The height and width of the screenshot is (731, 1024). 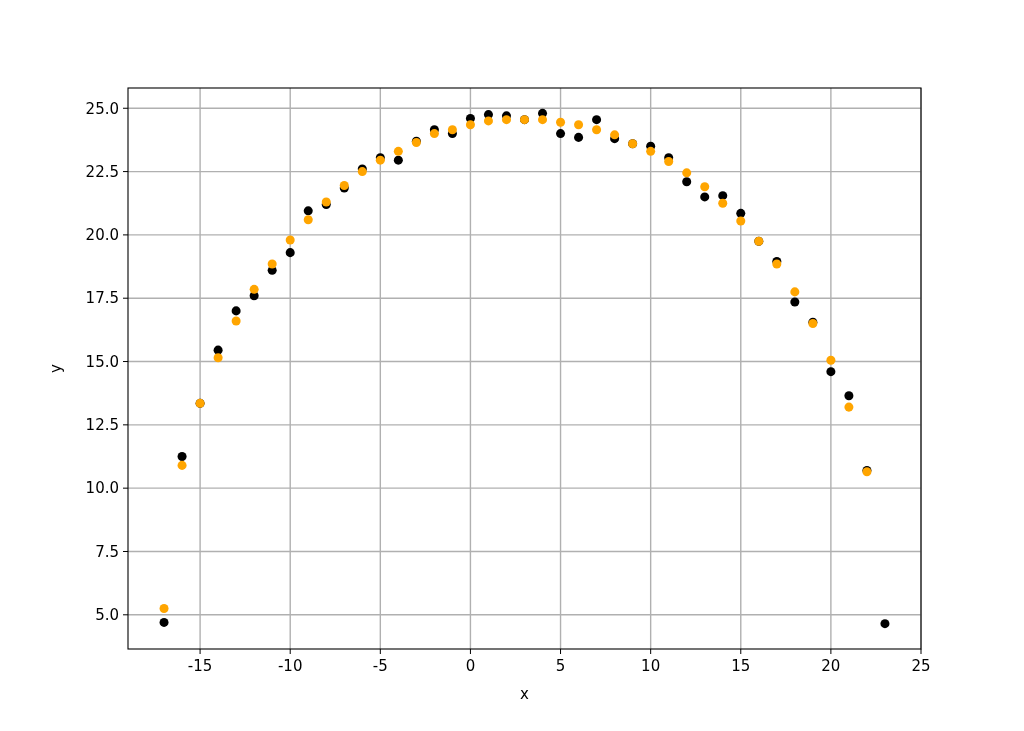 I want to click on y-tick-label: 12.5, so click(x=102, y=425).